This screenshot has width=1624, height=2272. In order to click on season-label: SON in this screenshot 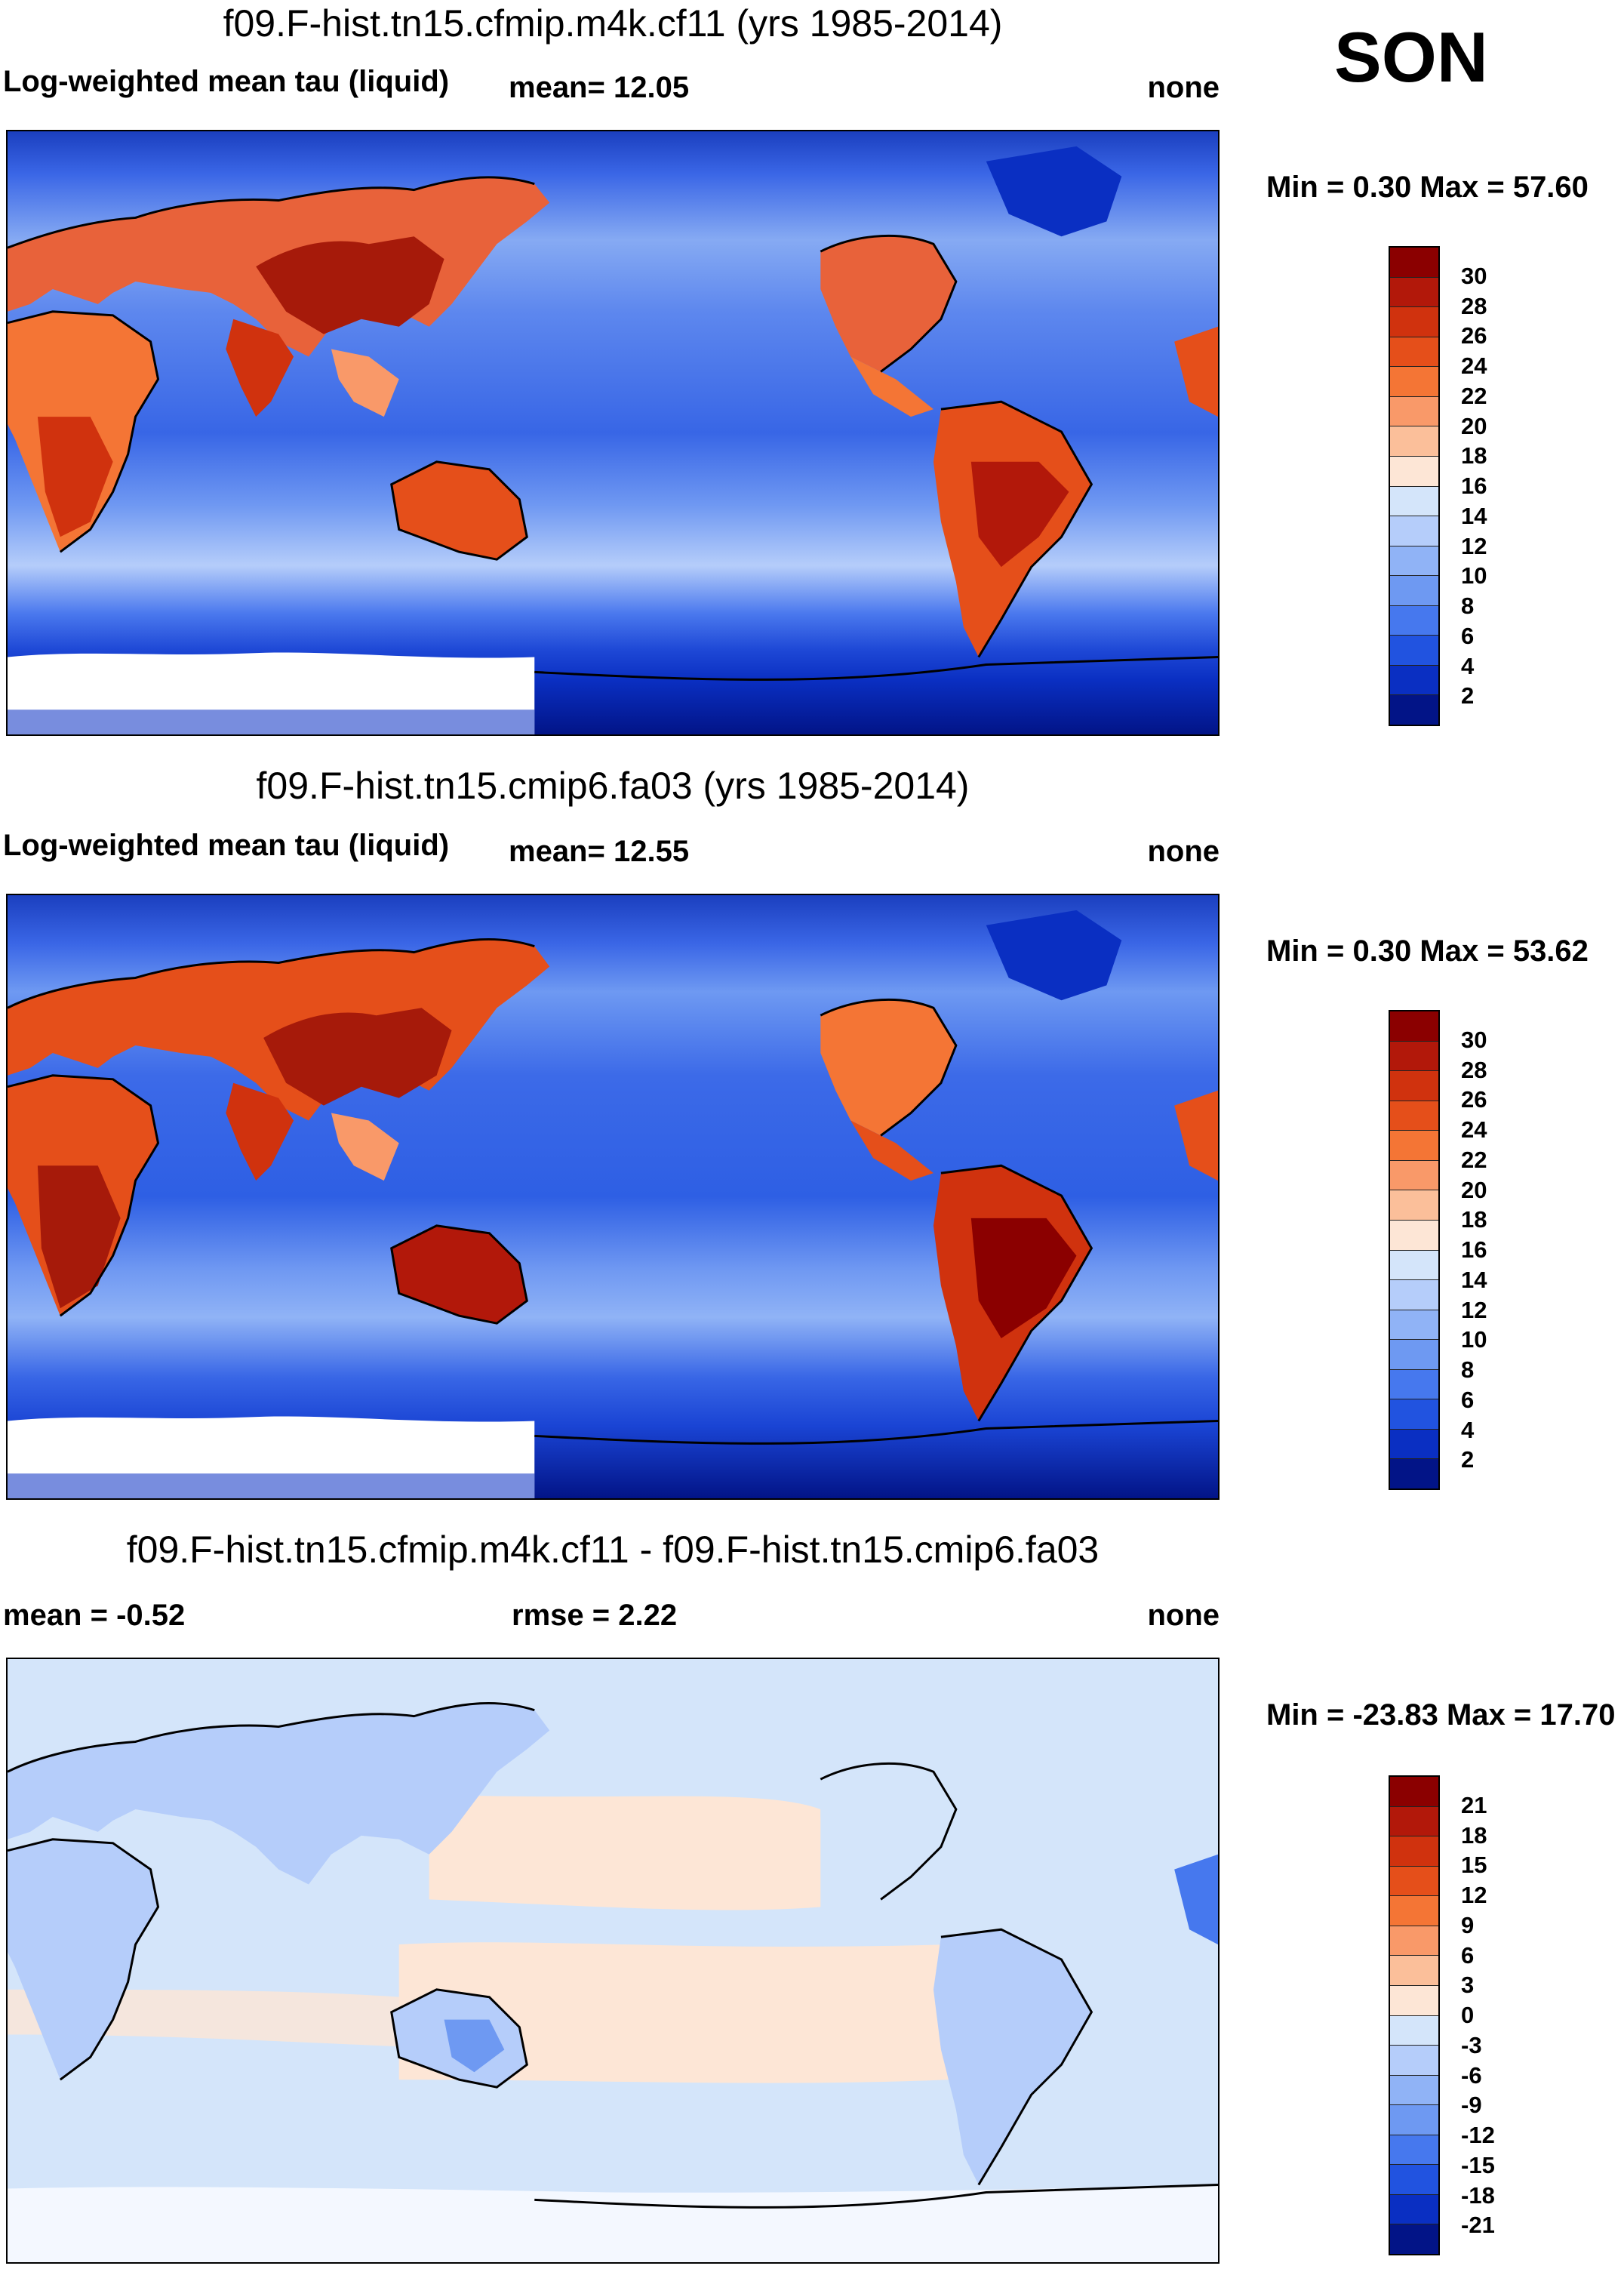, I will do `click(1411, 57)`.